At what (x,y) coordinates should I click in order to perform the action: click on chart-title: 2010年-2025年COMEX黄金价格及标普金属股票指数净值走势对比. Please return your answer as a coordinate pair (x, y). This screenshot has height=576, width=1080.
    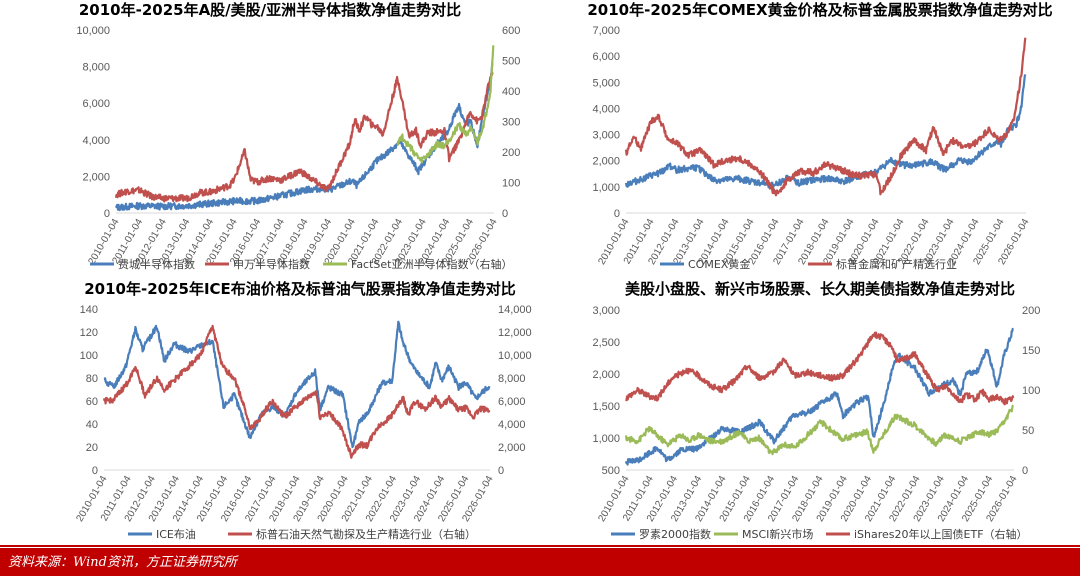
    Looking at the image, I should click on (819, 10).